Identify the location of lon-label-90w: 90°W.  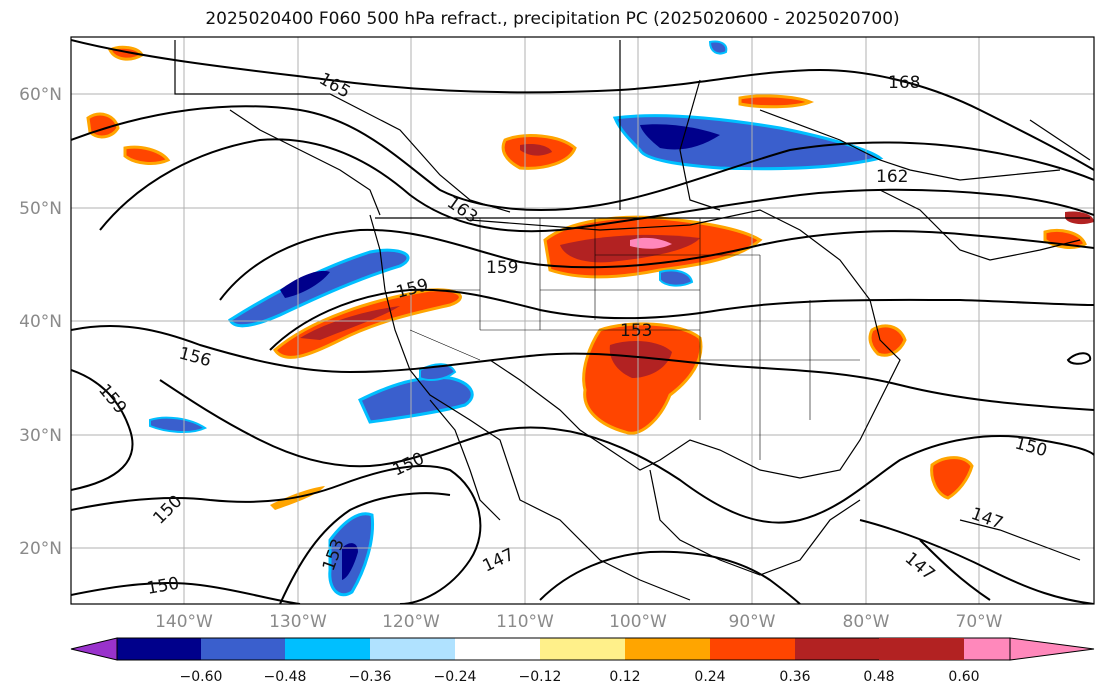
(752, 622).